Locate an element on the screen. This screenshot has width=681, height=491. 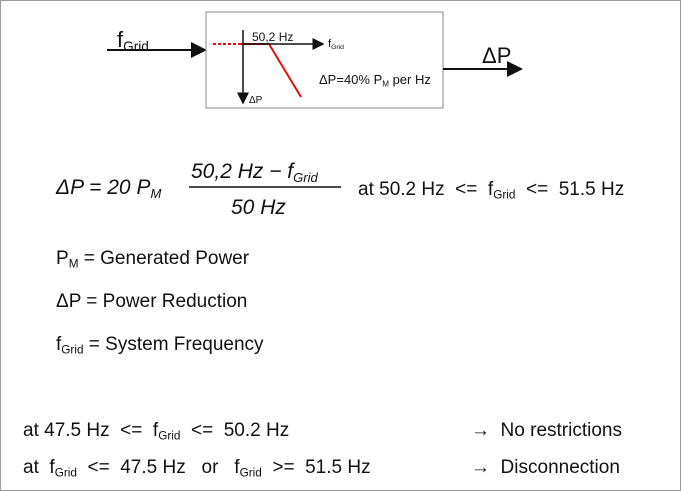
formula-numerator: 50,2 Hz − fGrid is located at coordinates (254, 172).